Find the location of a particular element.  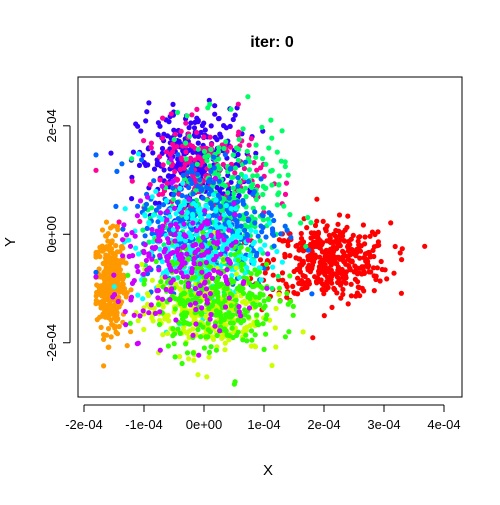

y-axis: -2e-04 0e+00 2e-04 is located at coordinates (57, 235).